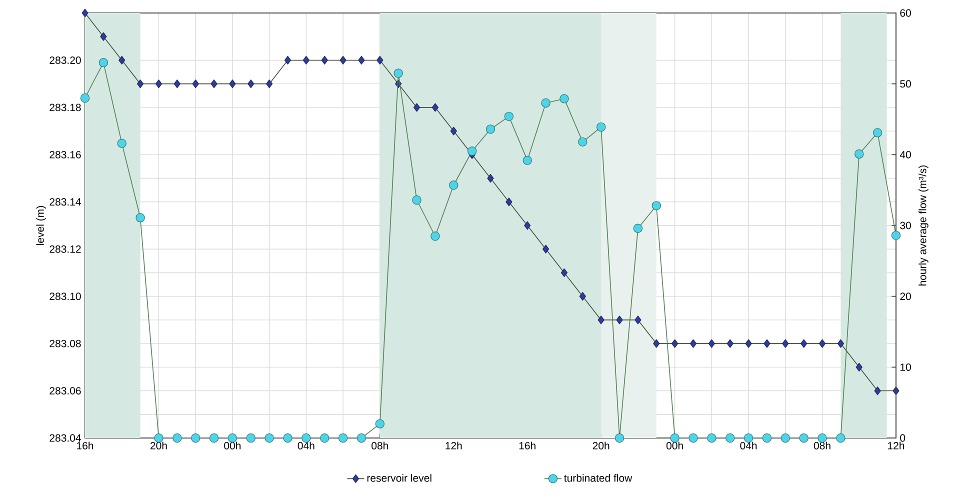 Image resolution: width=954 pixels, height=504 pixels. What do you see at coordinates (923, 225) in the screenshot?
I see `y2-axis-title: hourly average flow (m³/s)` at bounding box center [923, 225].